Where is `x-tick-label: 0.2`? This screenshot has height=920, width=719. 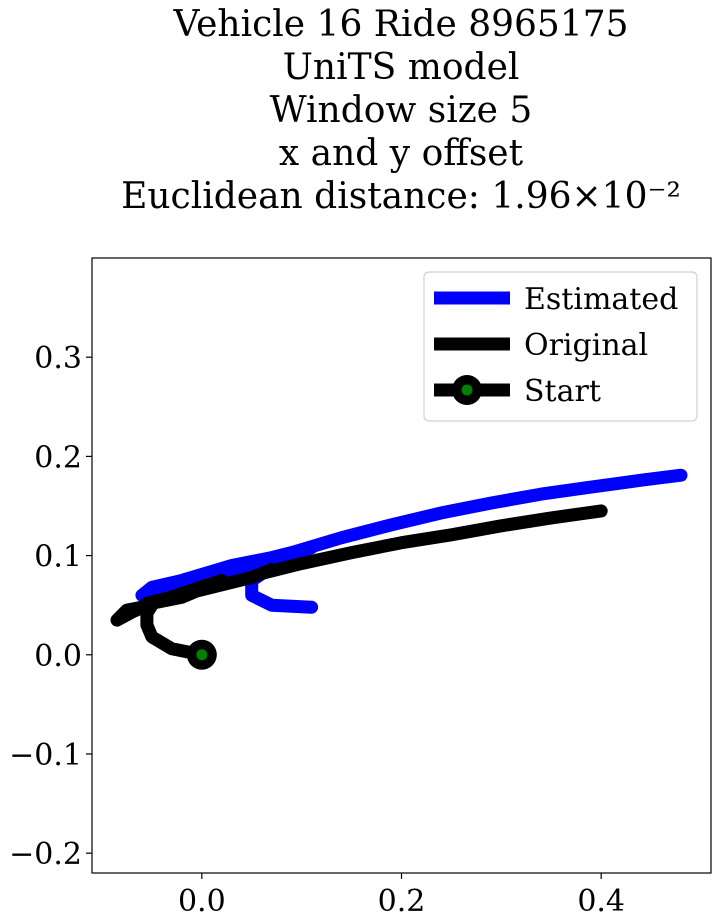
x-tick-label: 0.2 is located at coordinates (402, 901).